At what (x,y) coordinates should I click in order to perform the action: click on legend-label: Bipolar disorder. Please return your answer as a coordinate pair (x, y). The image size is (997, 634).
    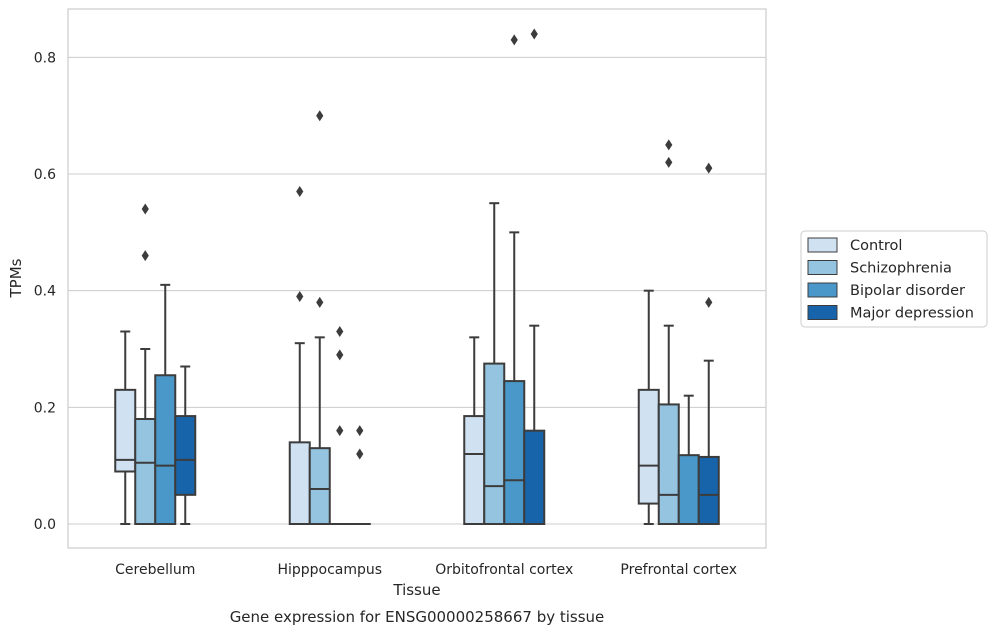
    Looking at the image, I should click on (907, 291).